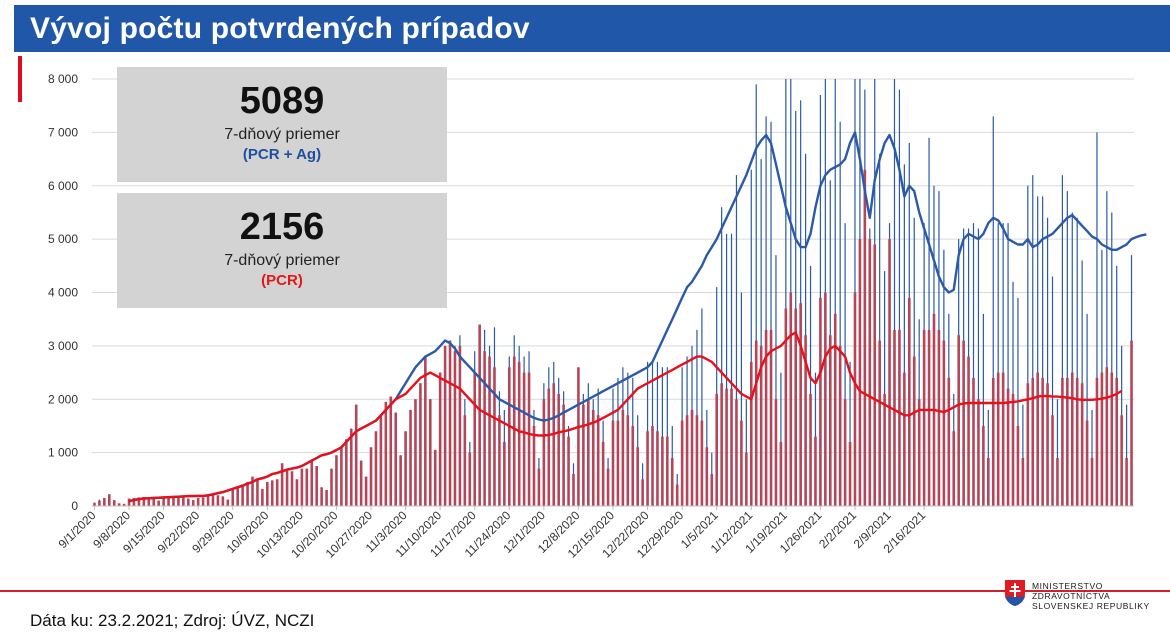  Describe the element at coordinates (63, 293) in the screenshot. I see `y-tick-label: 4 000` at that location.